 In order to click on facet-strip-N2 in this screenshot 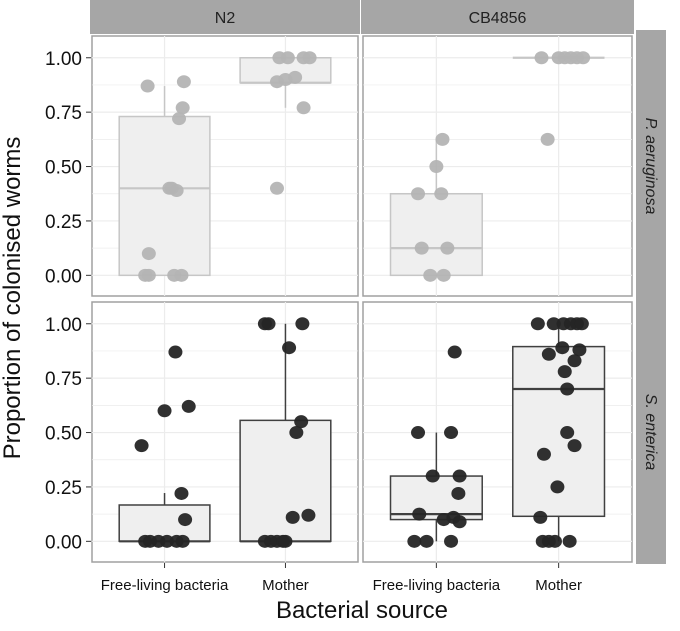, I will do `click(225, 17)`.